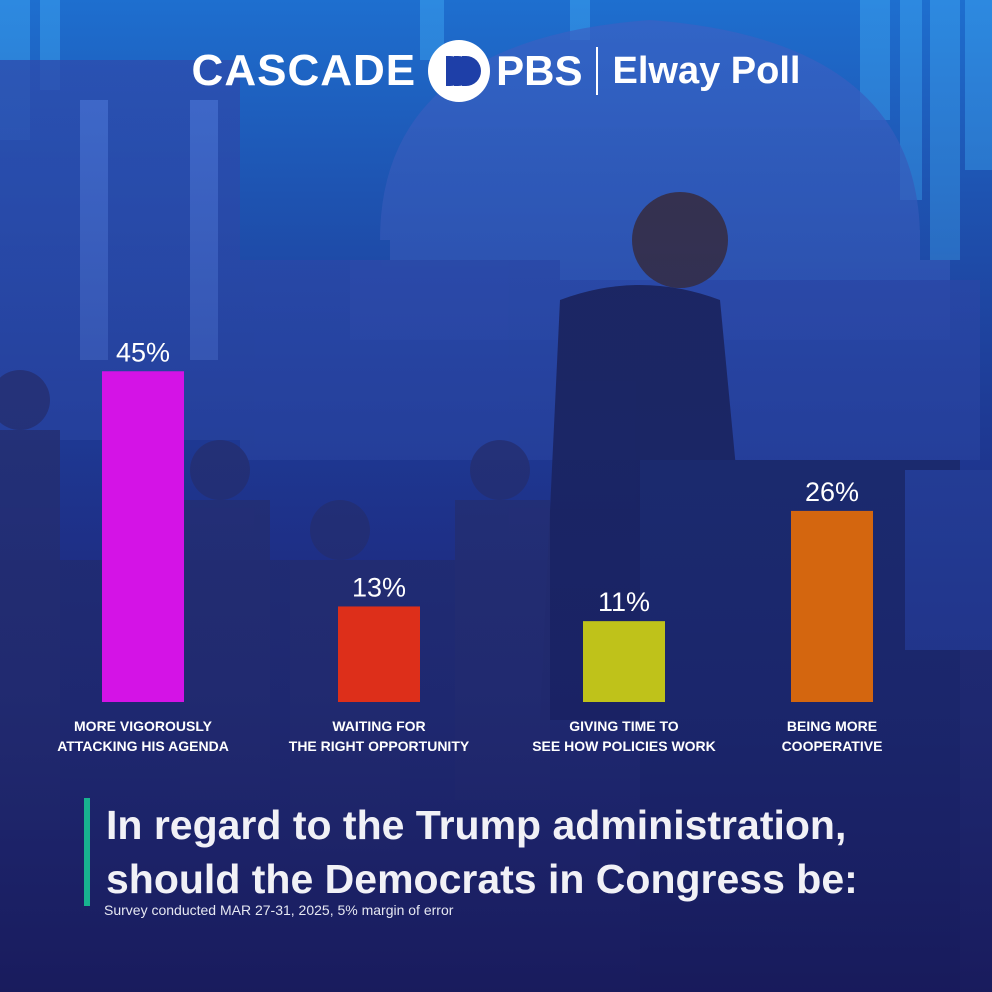  Describe the element at coordinates (832, 736) in the screenshot. I see `category-label-4: BEING MORE COOPERATIVE` at that location.